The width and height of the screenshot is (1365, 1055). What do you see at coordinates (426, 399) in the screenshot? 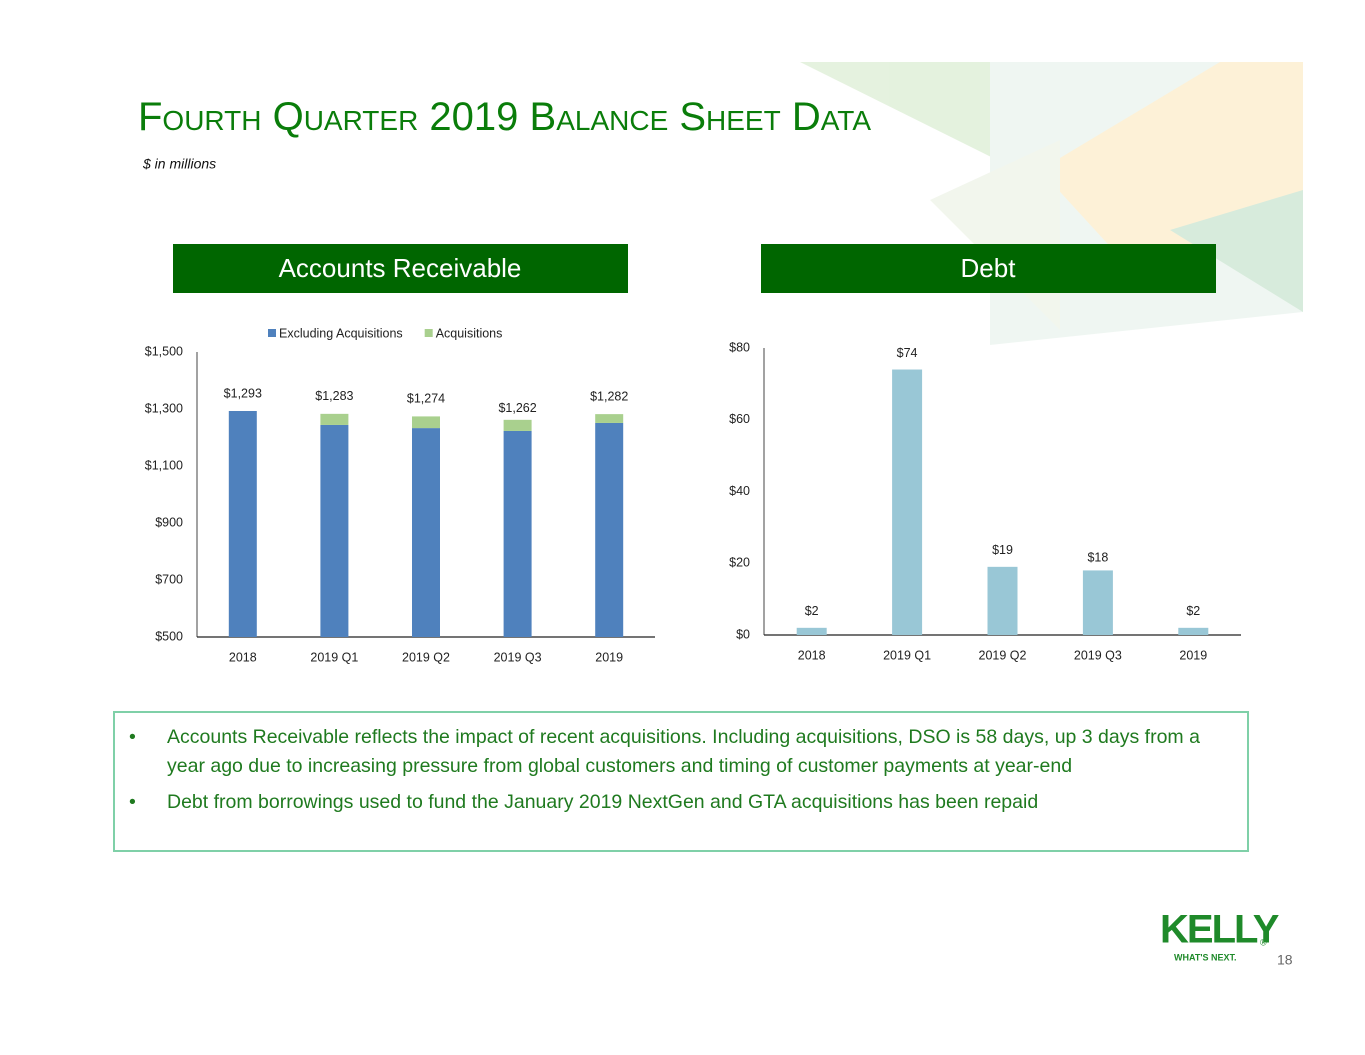
I see `total-label: $1,274` at bounding box center [426, 399].